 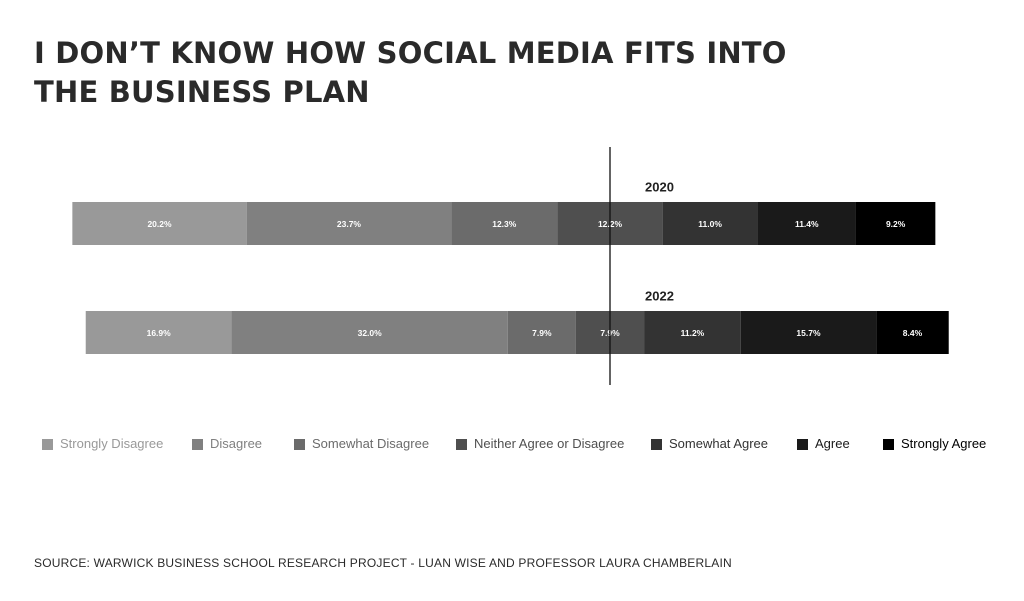 I want to click on data-label-2022-somewhat-disagree: 7.9%, so click(x=542, y=333).